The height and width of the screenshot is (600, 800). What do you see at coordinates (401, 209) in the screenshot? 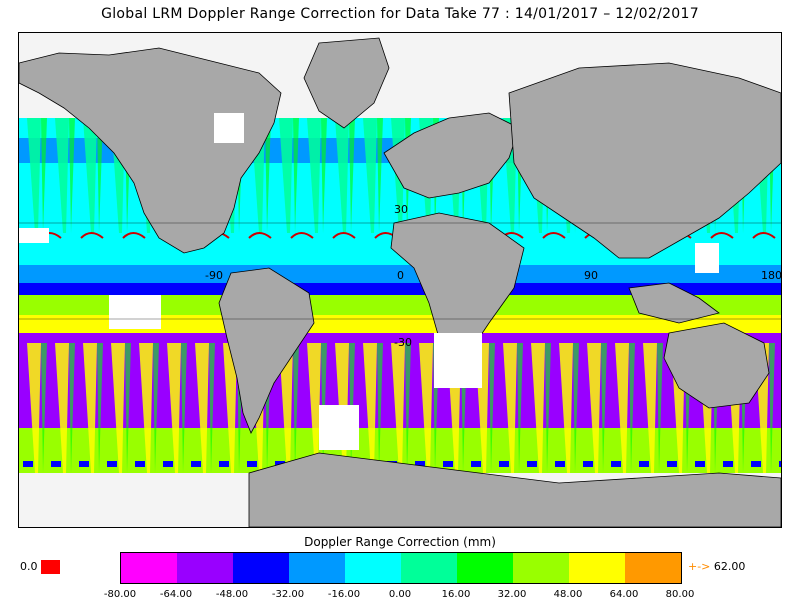
I see `lat-label-30: 30` at bounding box center [401, 209].